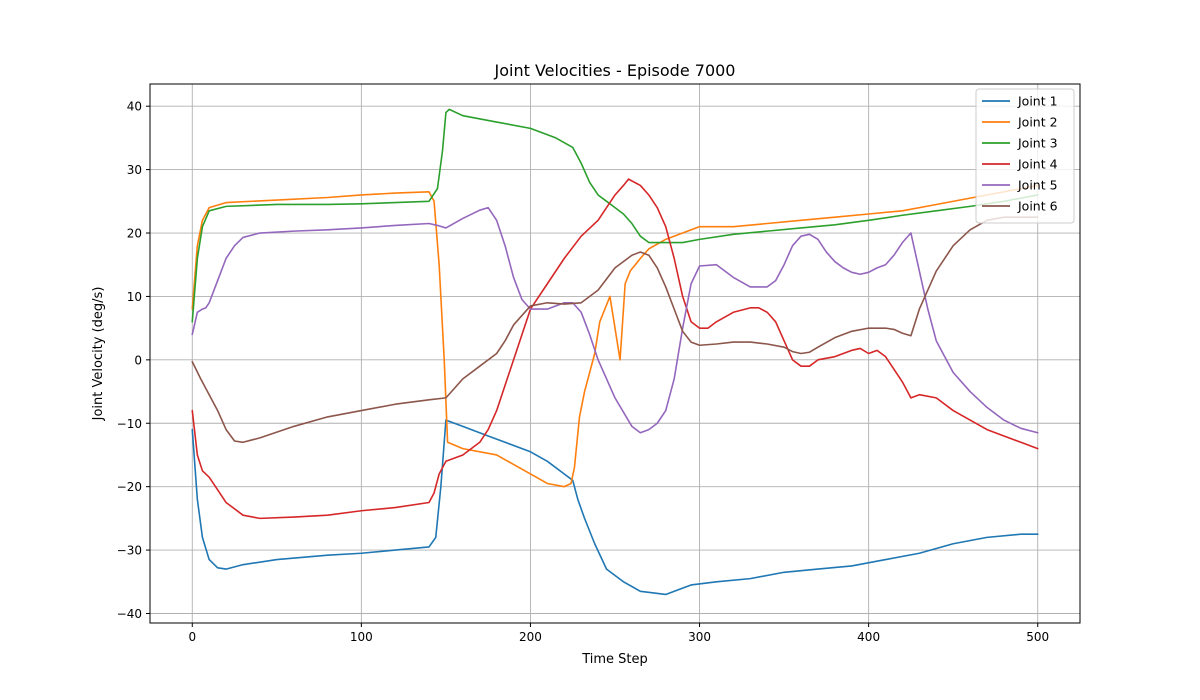 This screenshot has height=700, width=1200. What do you see at coordinates (614, 659) in the screenshot?
I see `x-axis-label: Time Step` at bounding box center [614, 659].